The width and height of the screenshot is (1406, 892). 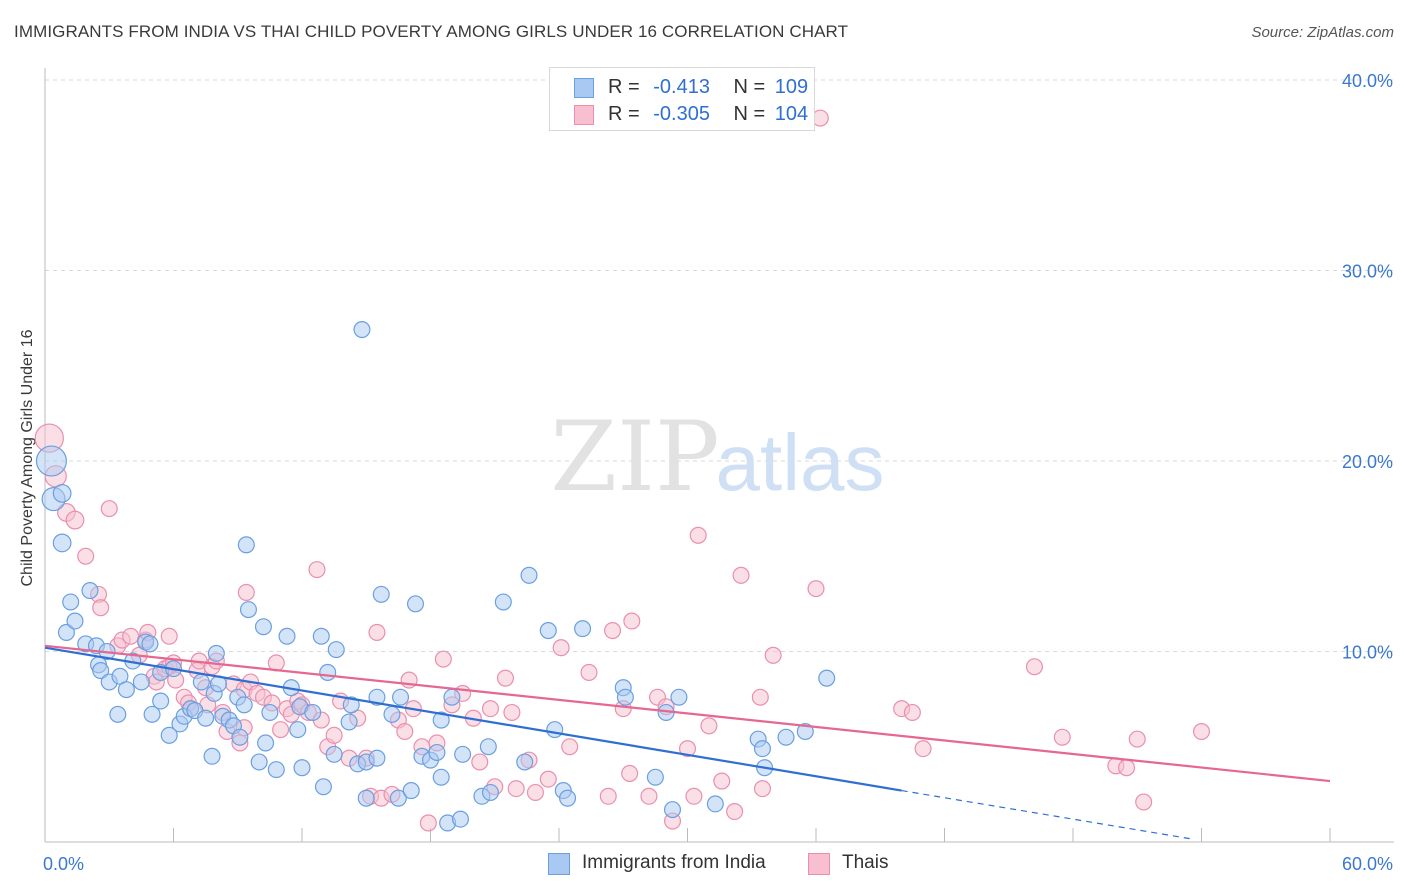 I want to click on legend-swatch-india, so click(x=584, y=88).